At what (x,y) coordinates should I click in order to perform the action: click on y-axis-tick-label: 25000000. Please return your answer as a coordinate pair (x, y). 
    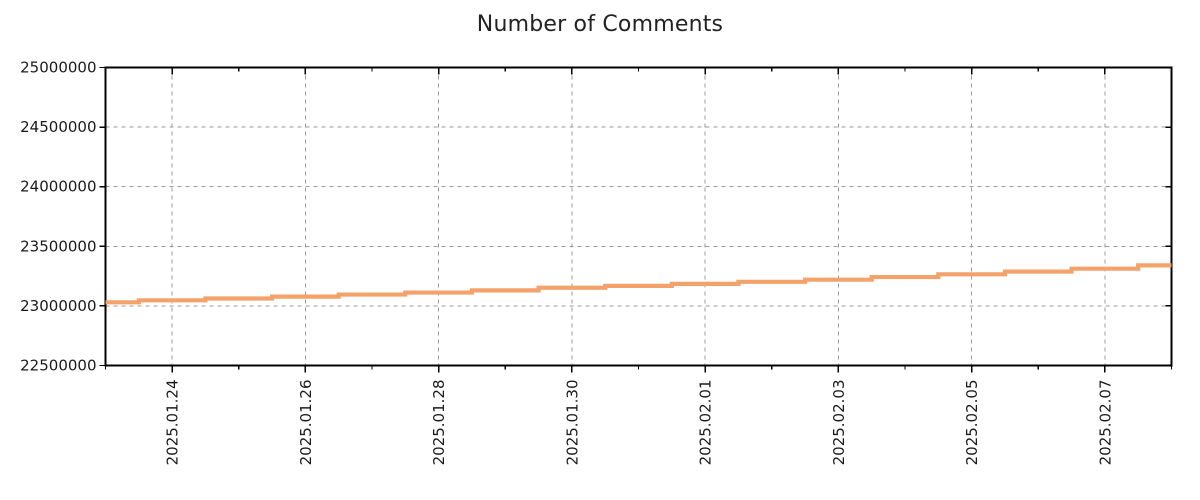
    Looking at the image, I should click on (58, 68).